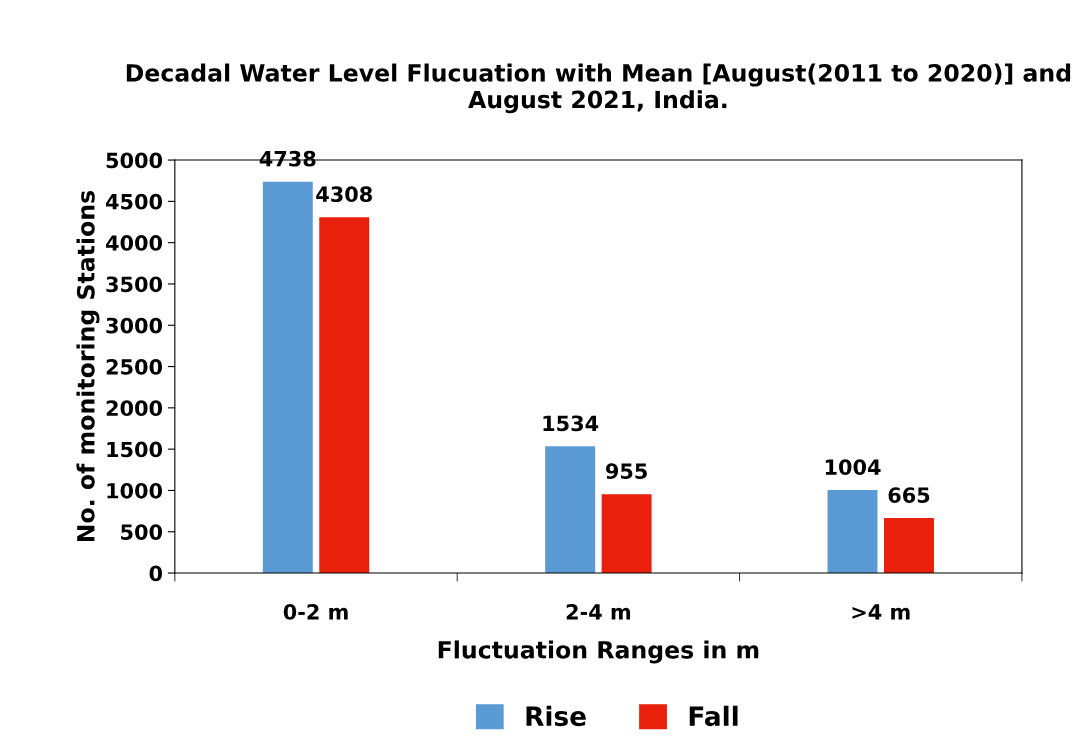 The image size is (1086, 755). What do you see at coordinates (134, 243) in the screenshot?
I see `y-tick-label: 4000` at bounding box center [134, 243].